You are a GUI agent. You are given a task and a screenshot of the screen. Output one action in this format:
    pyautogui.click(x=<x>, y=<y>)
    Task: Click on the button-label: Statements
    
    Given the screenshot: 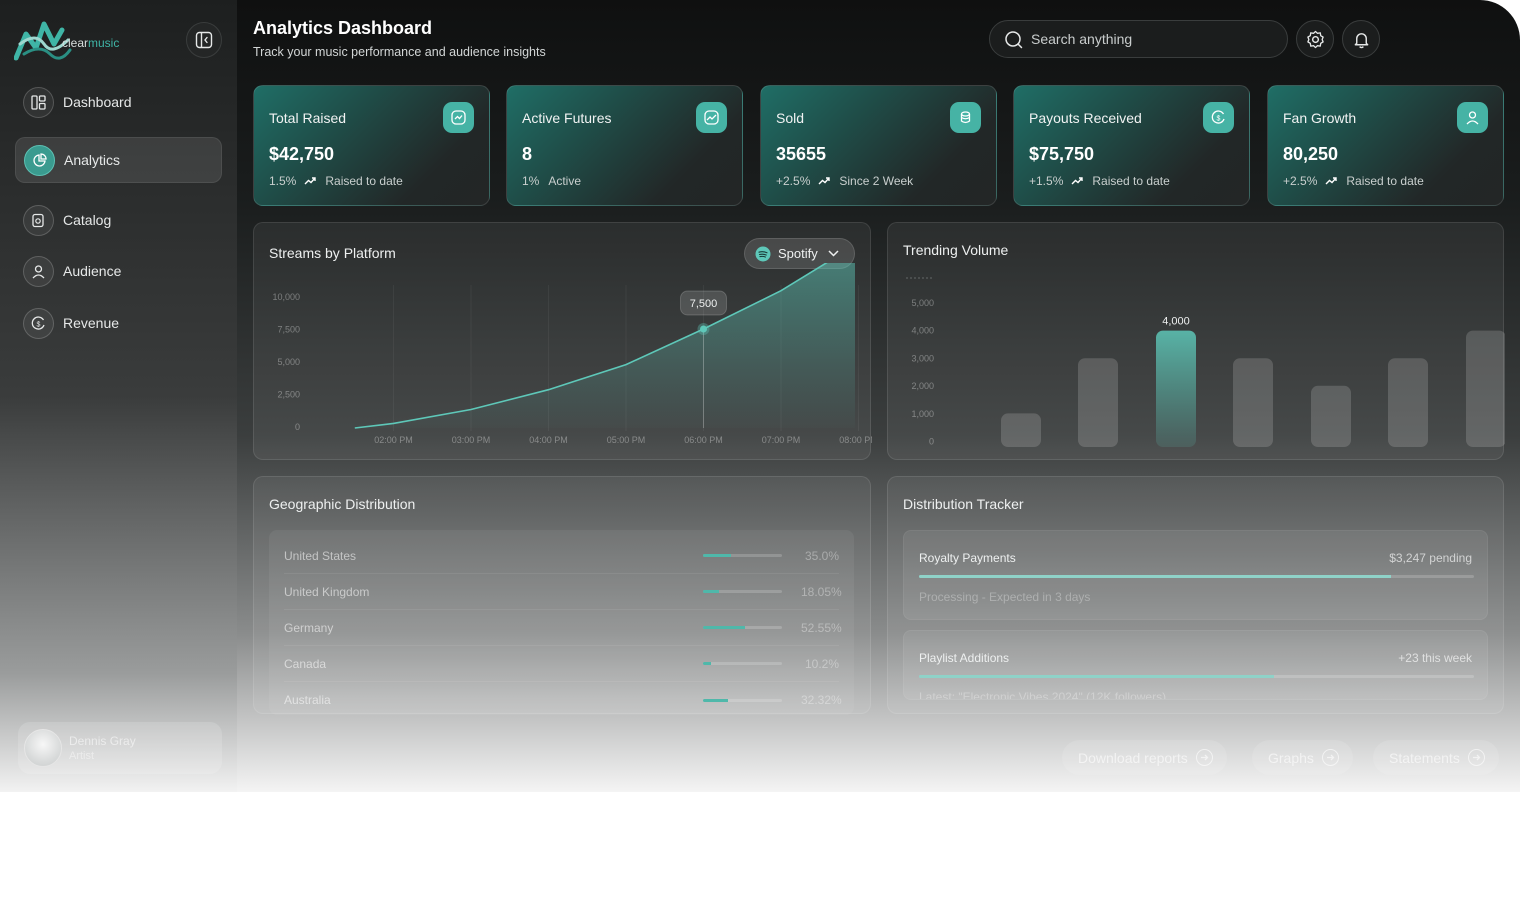 What is the action you would take?
    pyautogui.click(x=1424, y=757)
    